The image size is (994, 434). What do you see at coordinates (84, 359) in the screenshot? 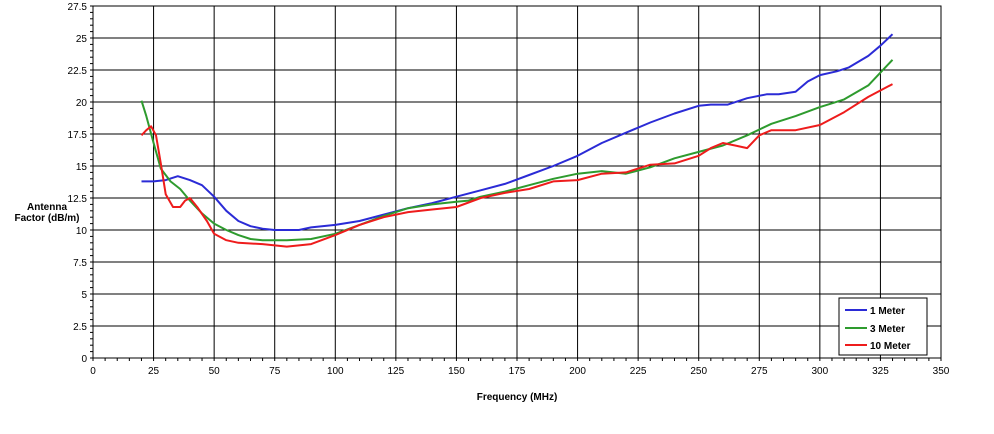
I see `y-tick-label: 0` at bounding box center [84, 359].